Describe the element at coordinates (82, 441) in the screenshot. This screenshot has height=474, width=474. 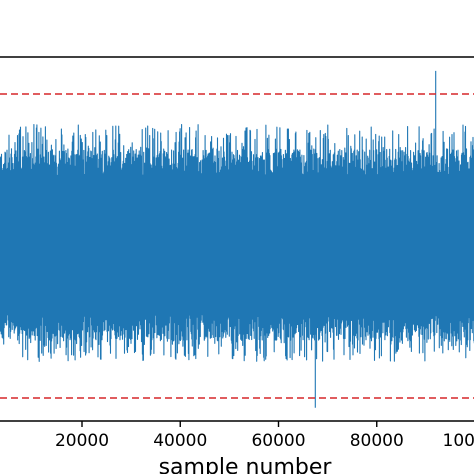
I see `x-tick-label: 20000` at that location.